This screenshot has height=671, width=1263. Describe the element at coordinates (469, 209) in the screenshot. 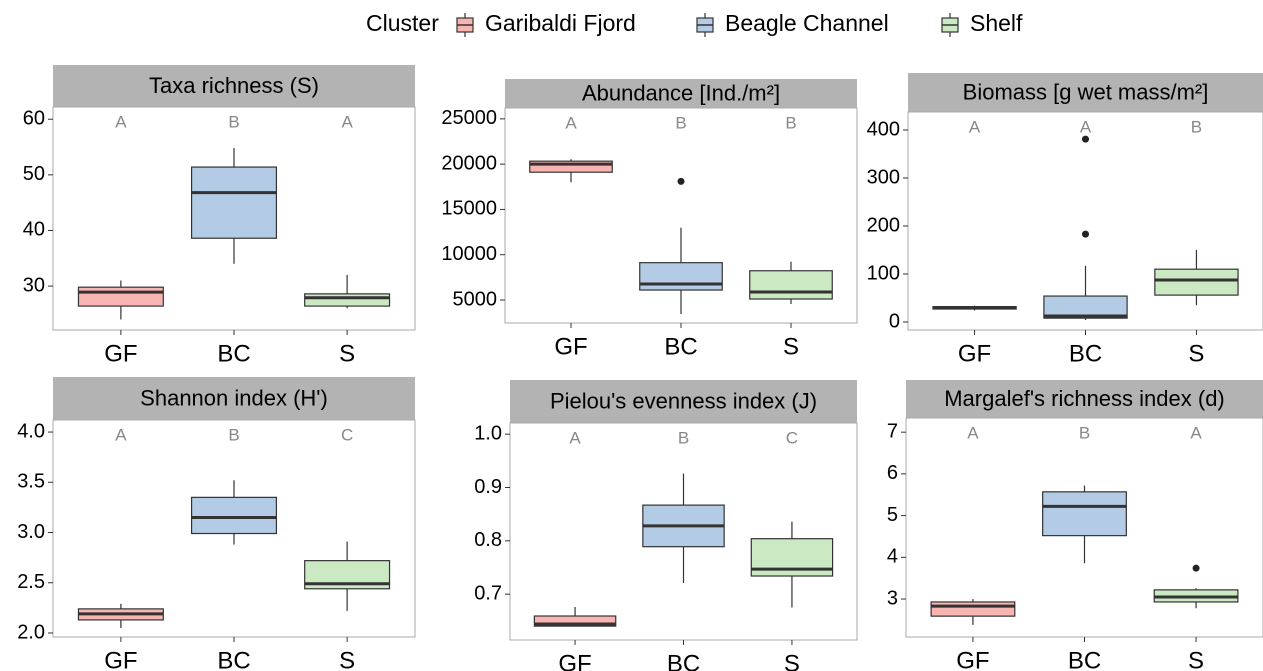

I see `y-tick-label: 15000` at that location.